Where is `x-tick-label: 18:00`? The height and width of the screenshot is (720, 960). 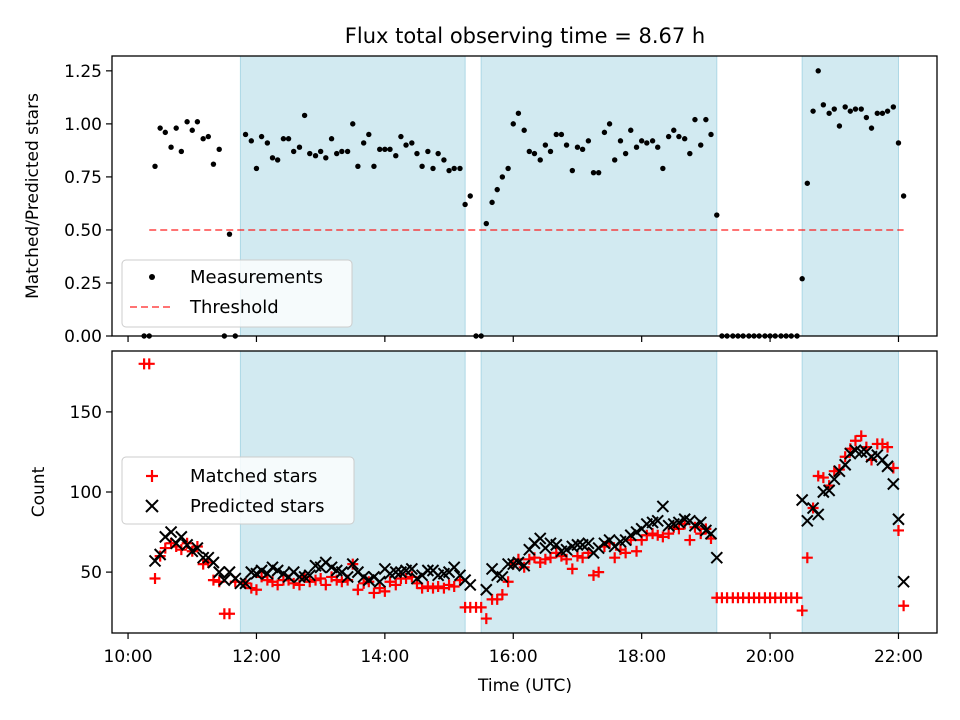 x-tick-label: 18:00 is located at coordinates (641, 657).